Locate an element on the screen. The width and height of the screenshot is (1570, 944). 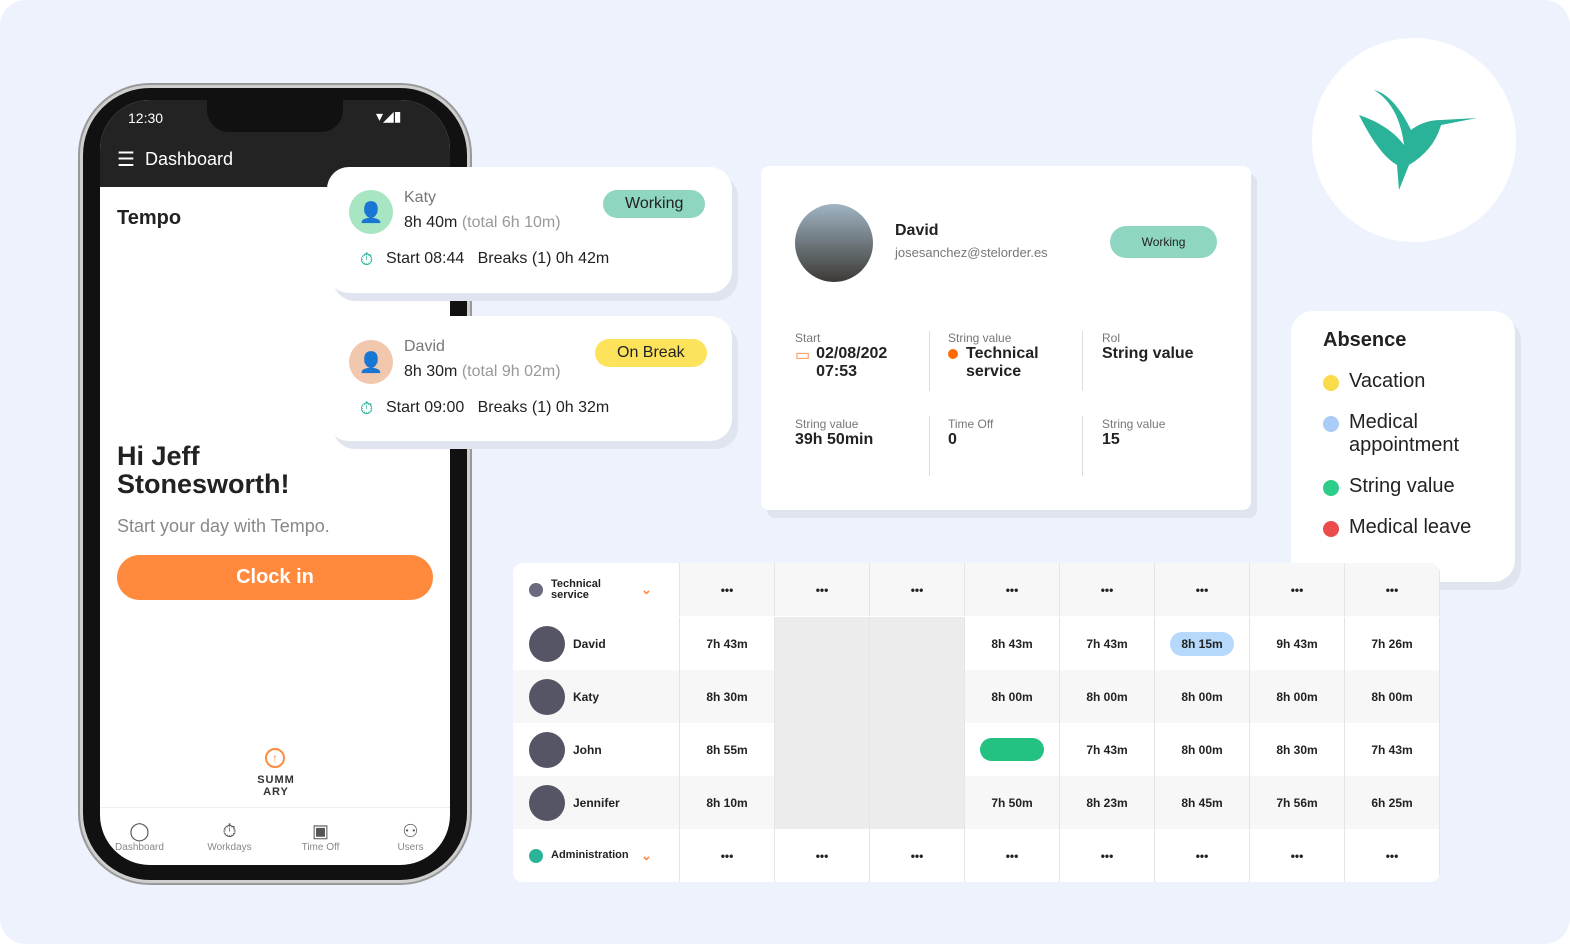
menu-icon: ☰ is located at coordinates (126, 160).